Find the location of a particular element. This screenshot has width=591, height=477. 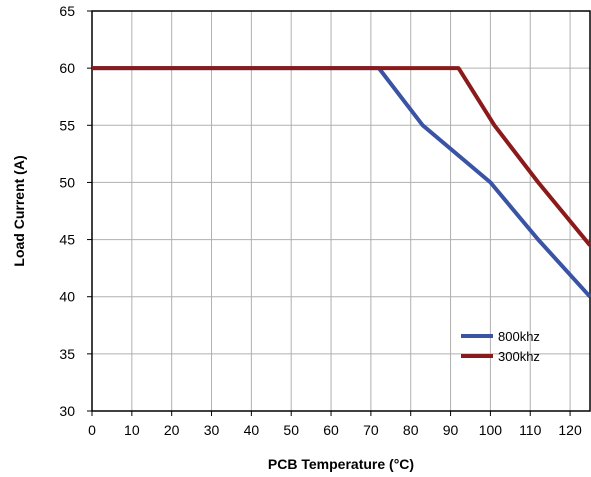

y-tick-label: 55 is located at coordinates (67, 125).